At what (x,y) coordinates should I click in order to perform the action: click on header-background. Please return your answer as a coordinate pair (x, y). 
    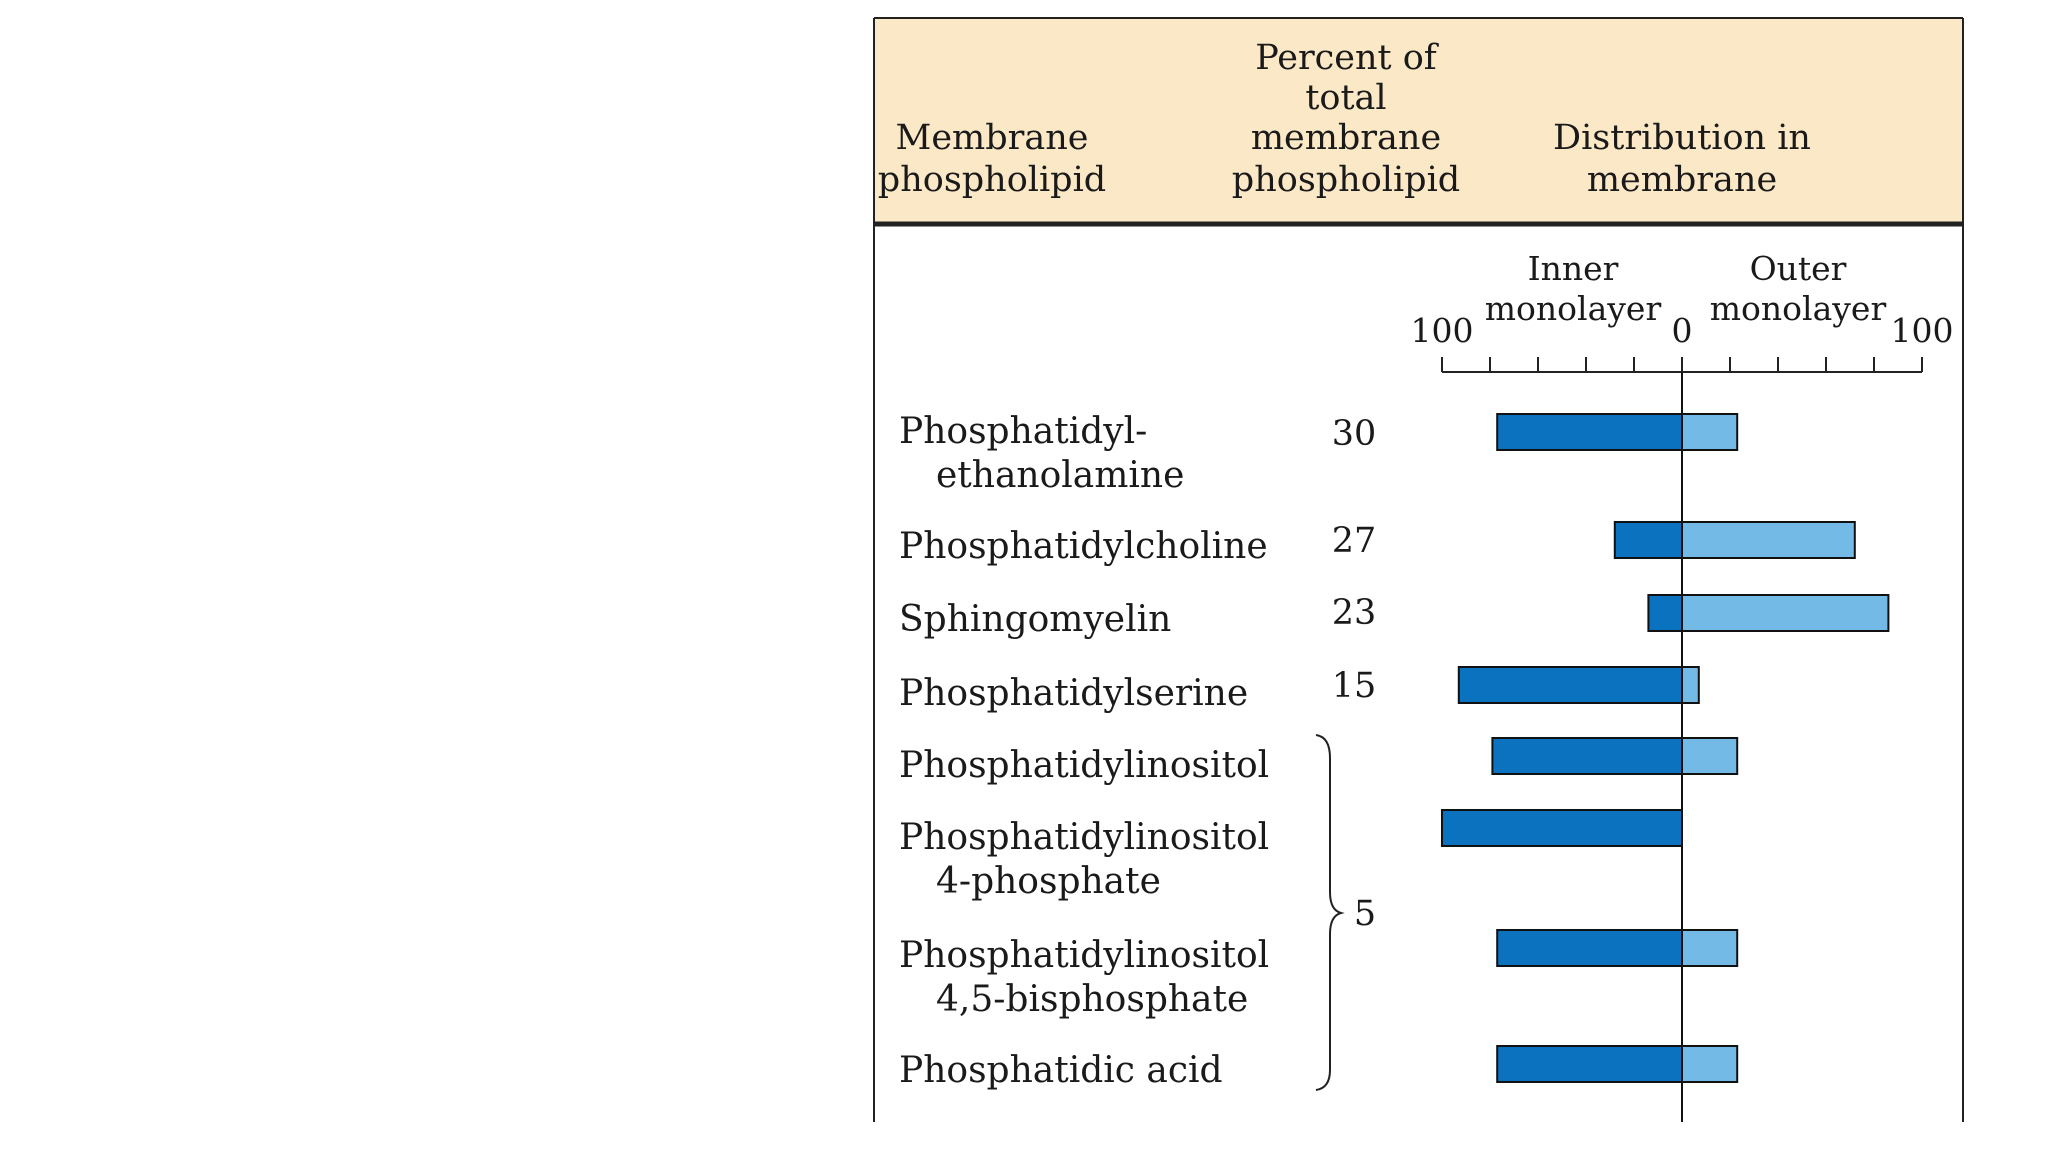
    Looking at the image, I should click on (1418, 121).